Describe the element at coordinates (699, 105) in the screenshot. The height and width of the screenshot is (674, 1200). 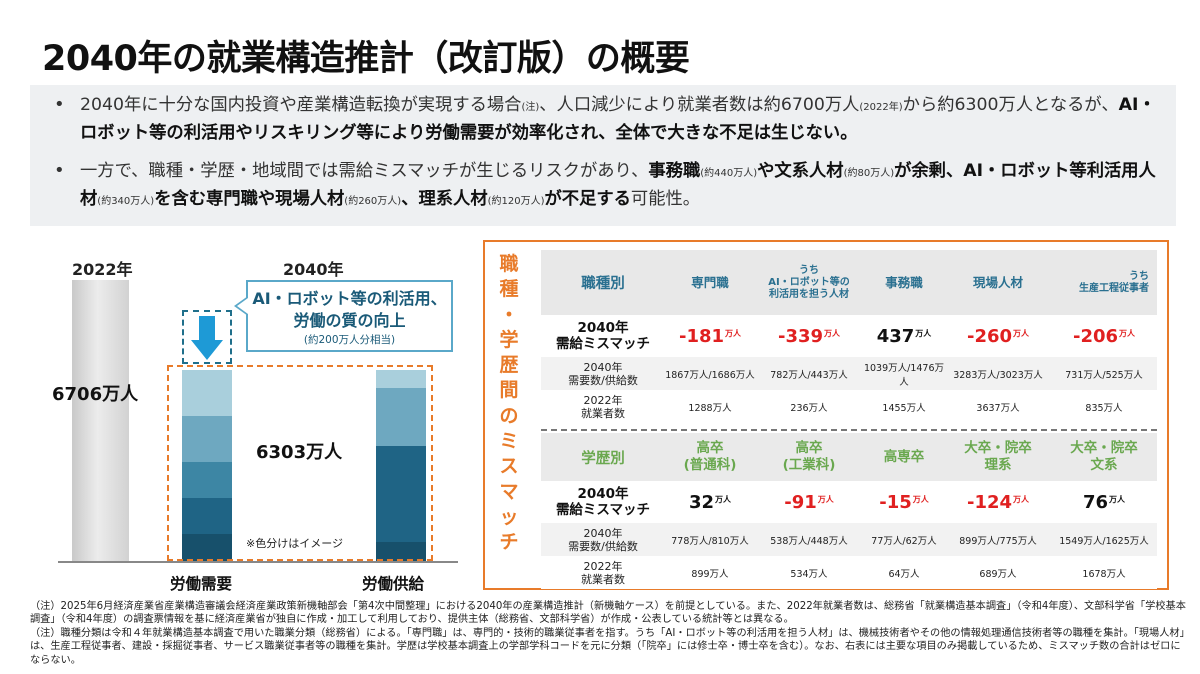
I see `summary-text: 、人口減少により就業者数は約6700万人` at that location.